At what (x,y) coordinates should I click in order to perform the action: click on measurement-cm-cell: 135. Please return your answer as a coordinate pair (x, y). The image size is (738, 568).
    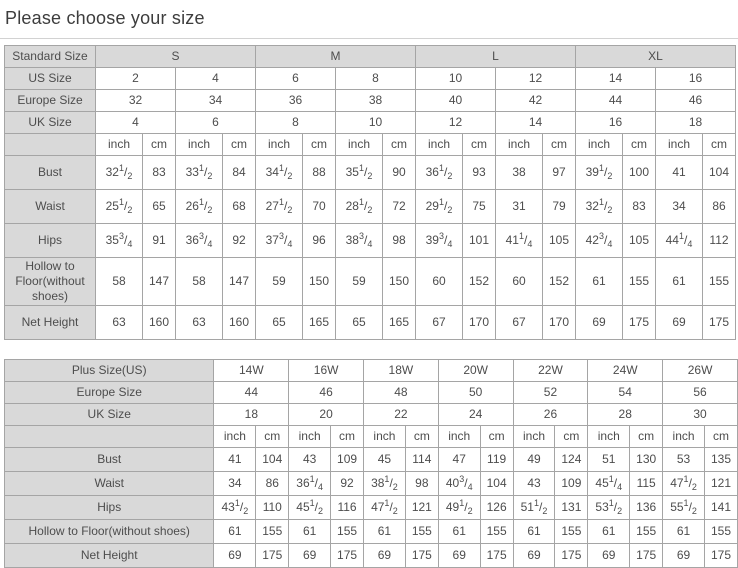
    Looking at the image, I should click on (721, 459).